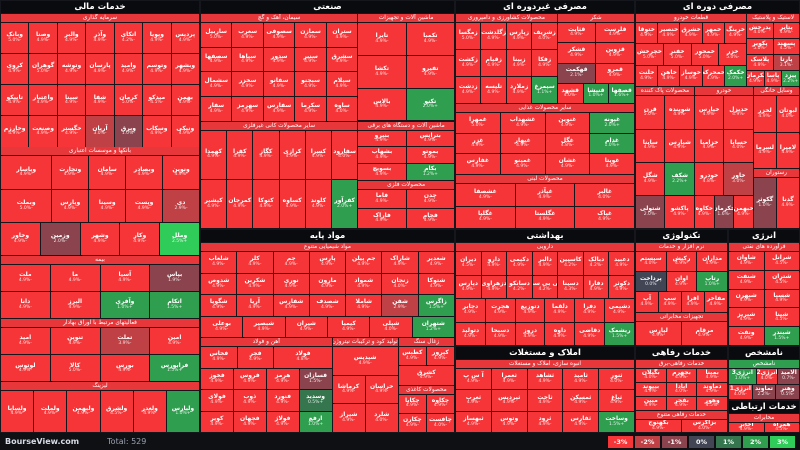 The height and width of the screenshot is (450, 800). What do you see at coordinates (468, 36) in the screenshot?
I see `stock-tile: زمگسا -5.0%` at bounding box center [468, 36].